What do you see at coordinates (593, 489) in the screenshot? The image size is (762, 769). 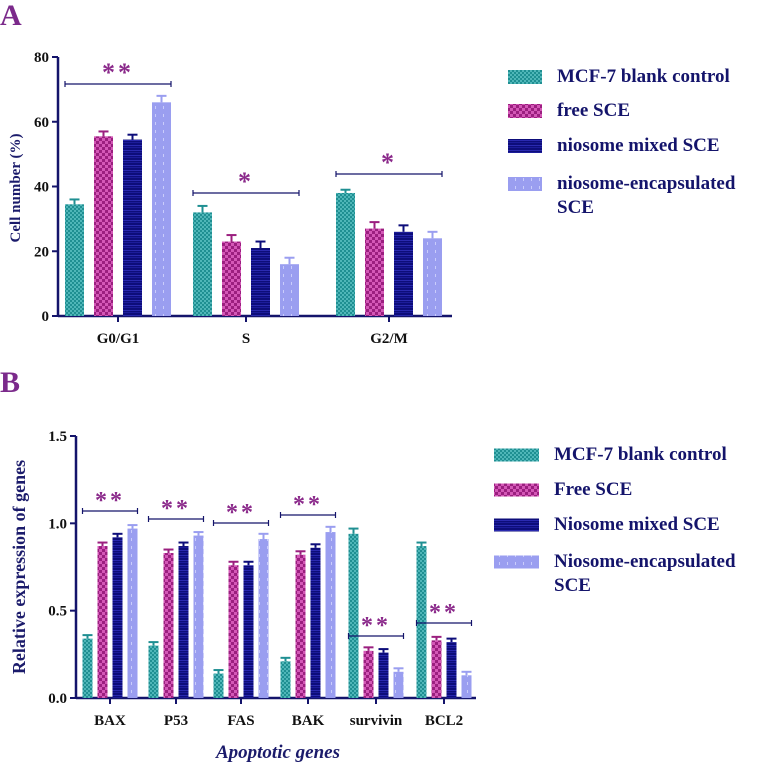 I see `legend-label: Free SCE` at bounding box center [593, 489].